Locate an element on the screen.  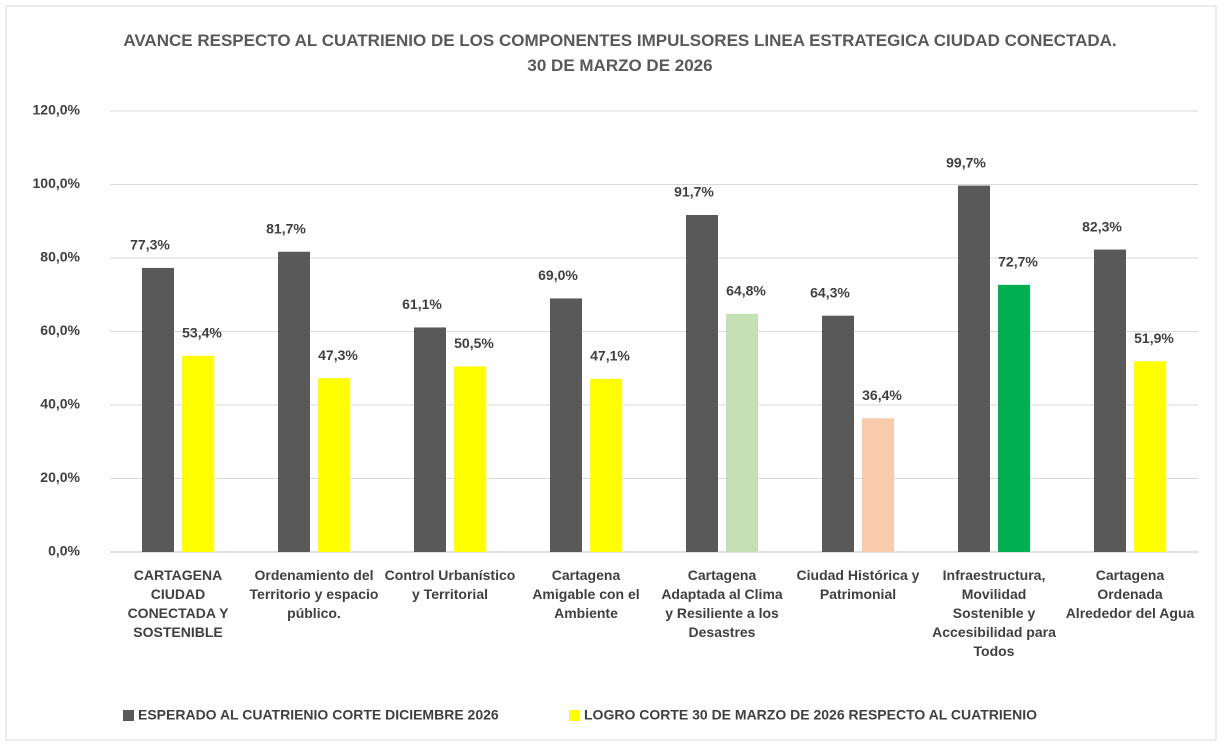
x-tick-label: Cartagena Amigable con el Ambiente is located at coordinates (586, 594).